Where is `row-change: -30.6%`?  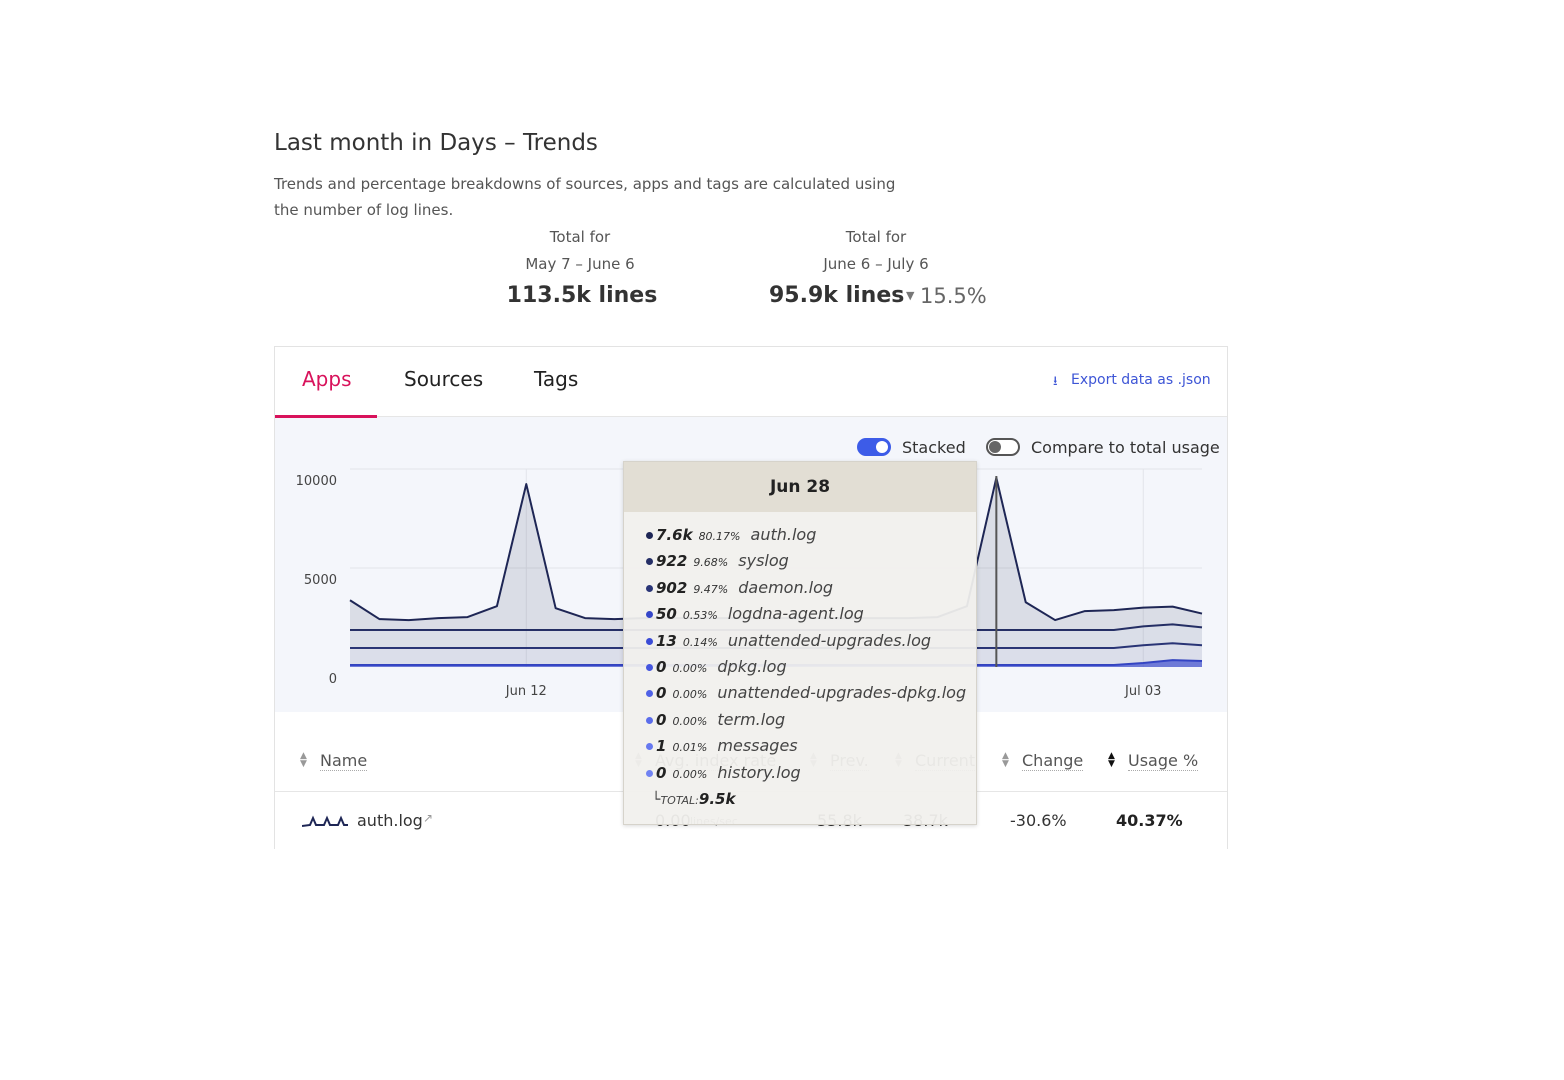
row-change: -30.6% is located at coordinates (1038, 820).